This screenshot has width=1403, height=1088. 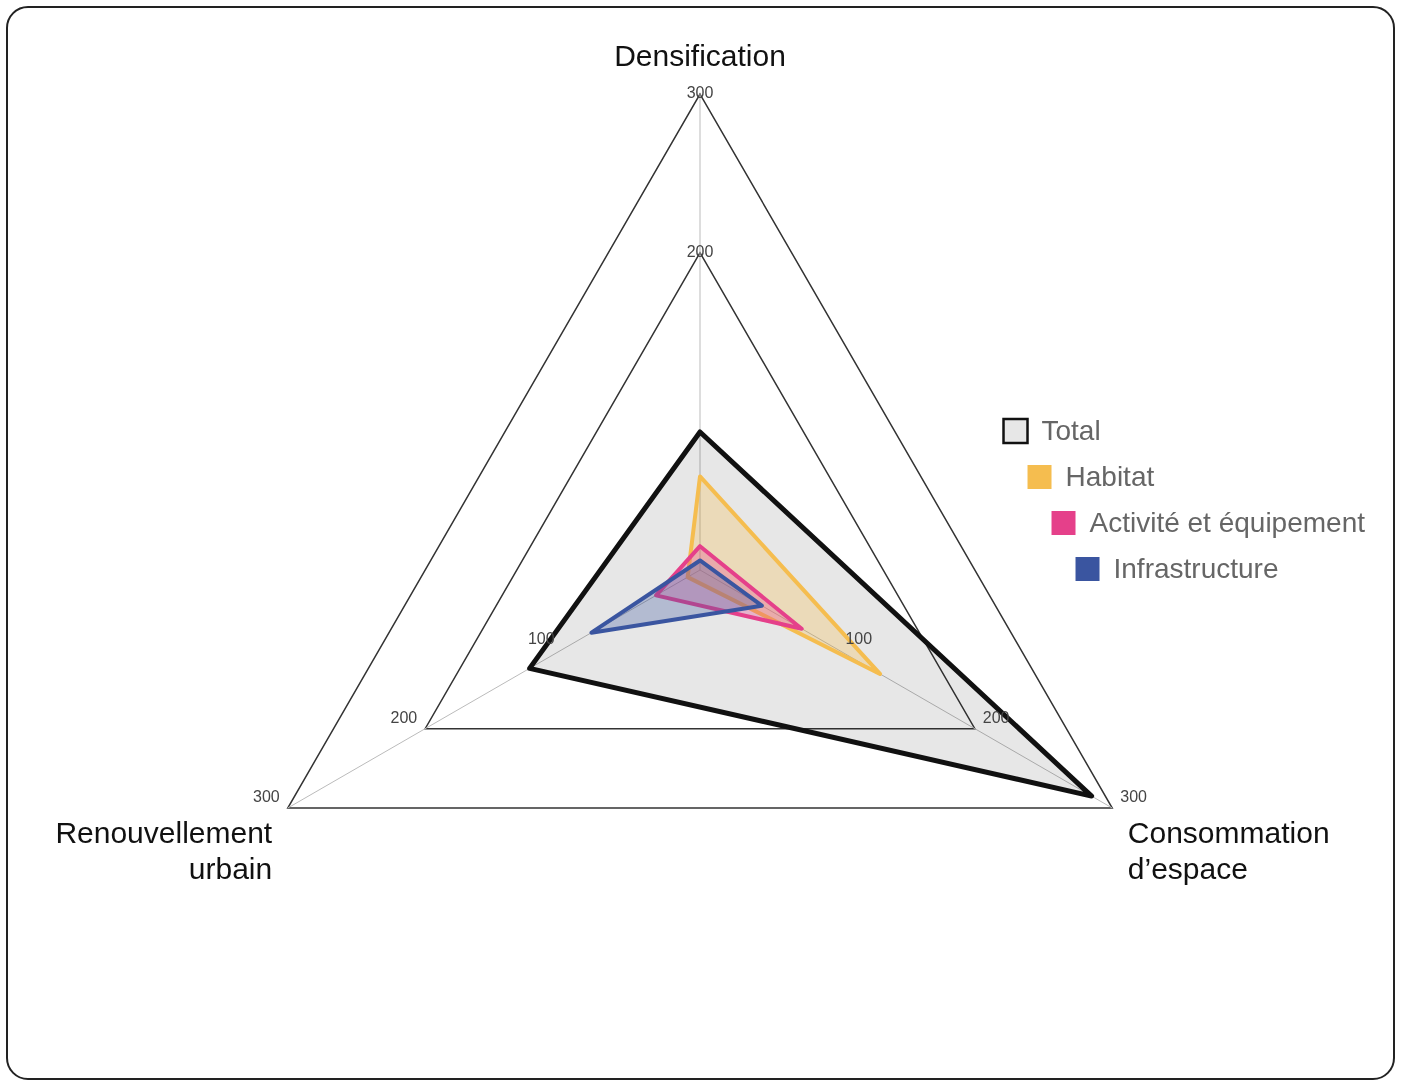 I want to click on legend-label: Total, so click(x=1071, y=430).